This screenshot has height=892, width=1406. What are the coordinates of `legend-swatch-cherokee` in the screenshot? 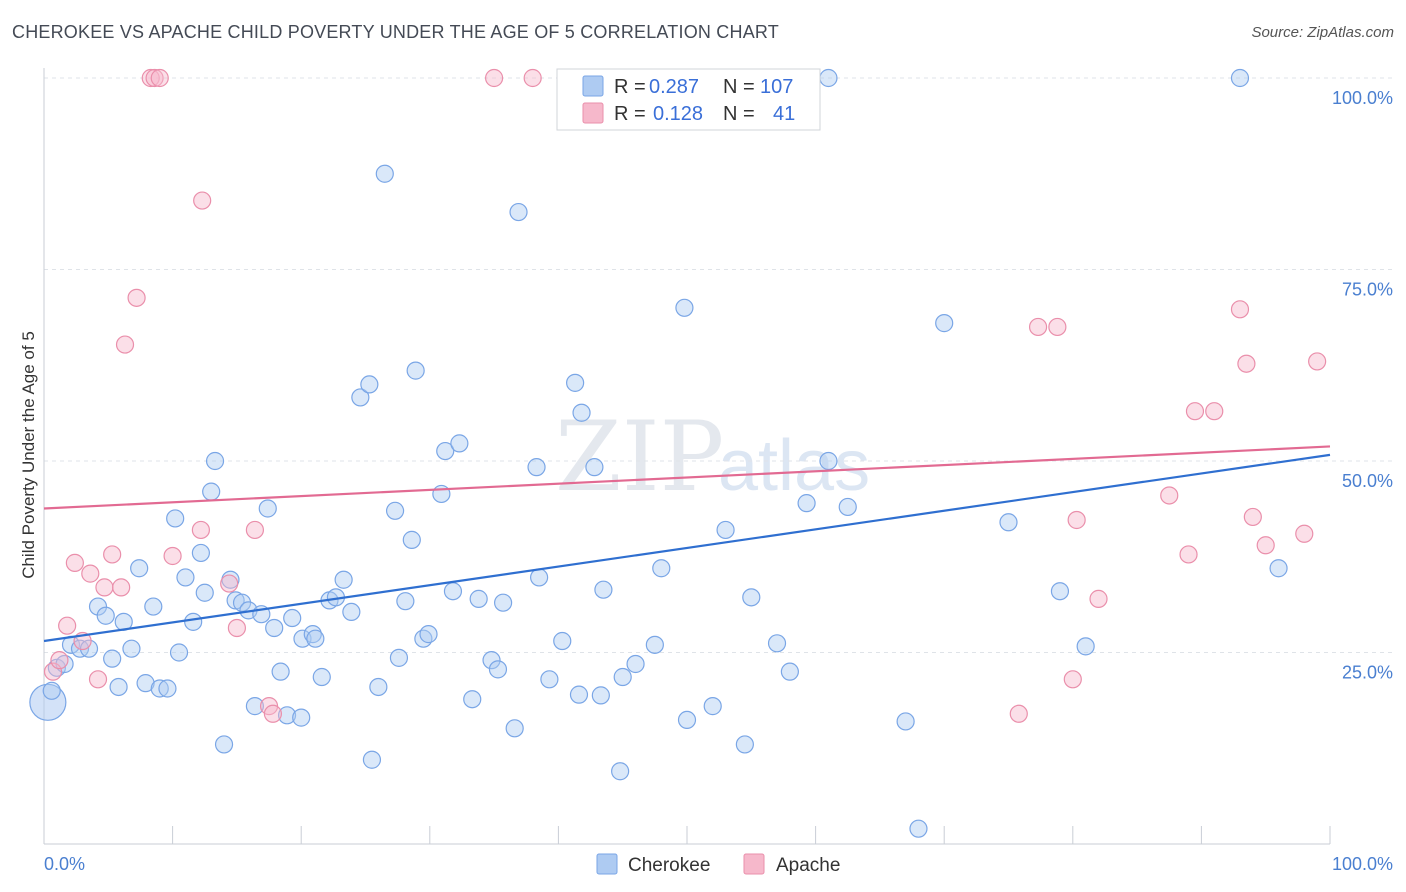 It's located at (593, 86).